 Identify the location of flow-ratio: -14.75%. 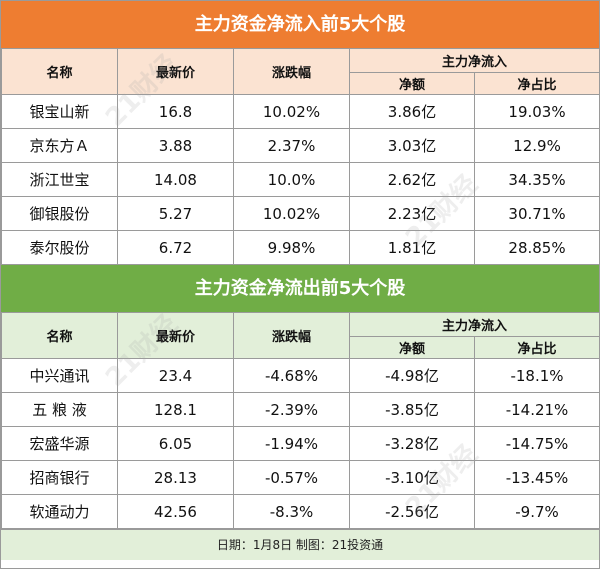
(536, 443).